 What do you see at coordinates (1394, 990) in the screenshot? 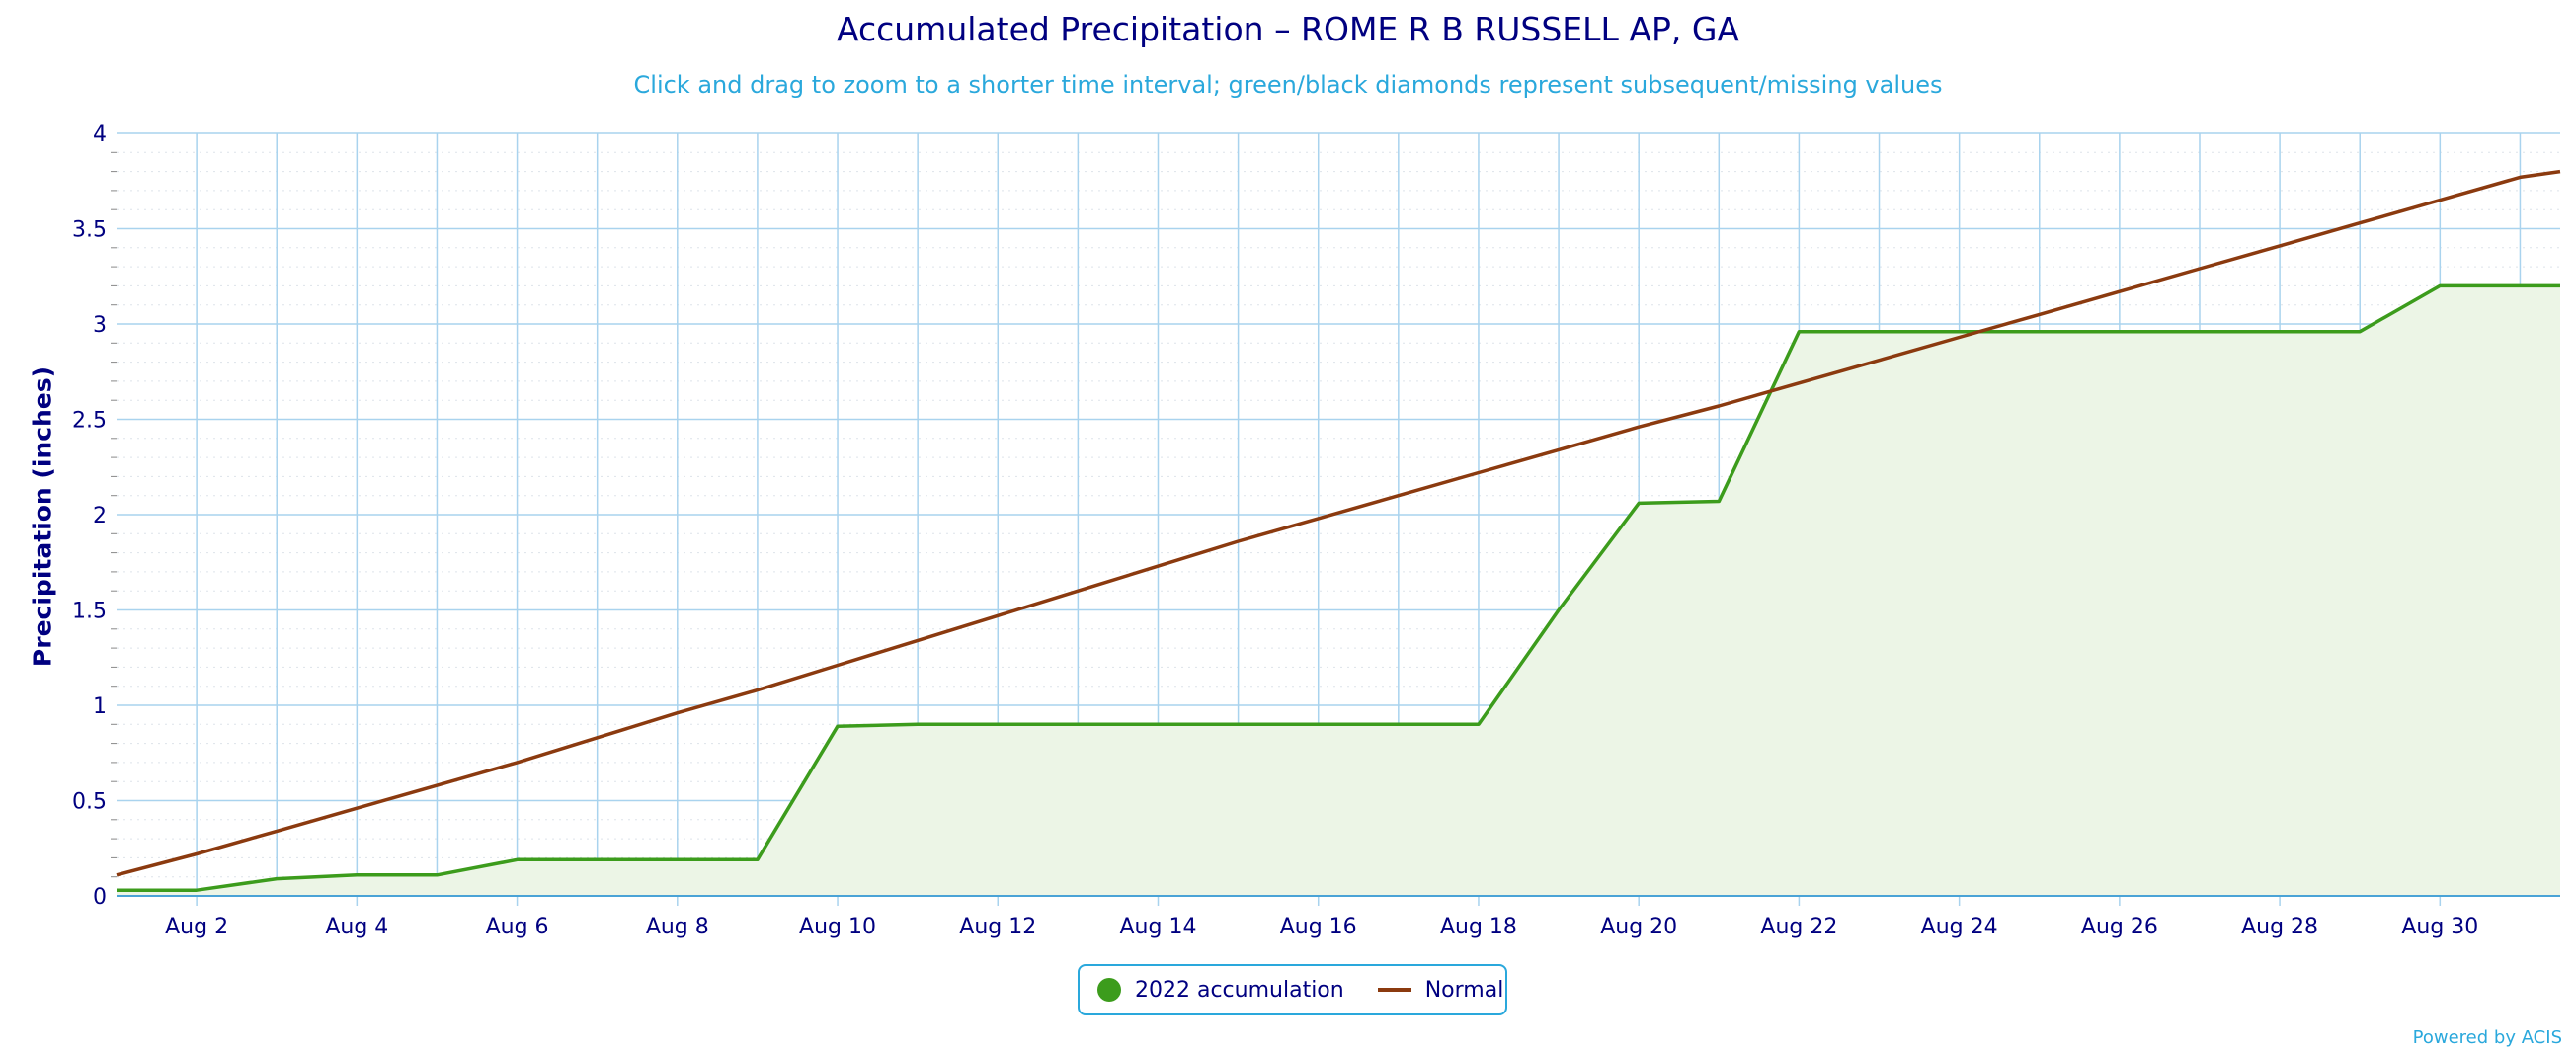
I see `legend-marker-line-icon` at bounding box center [1394, 990].